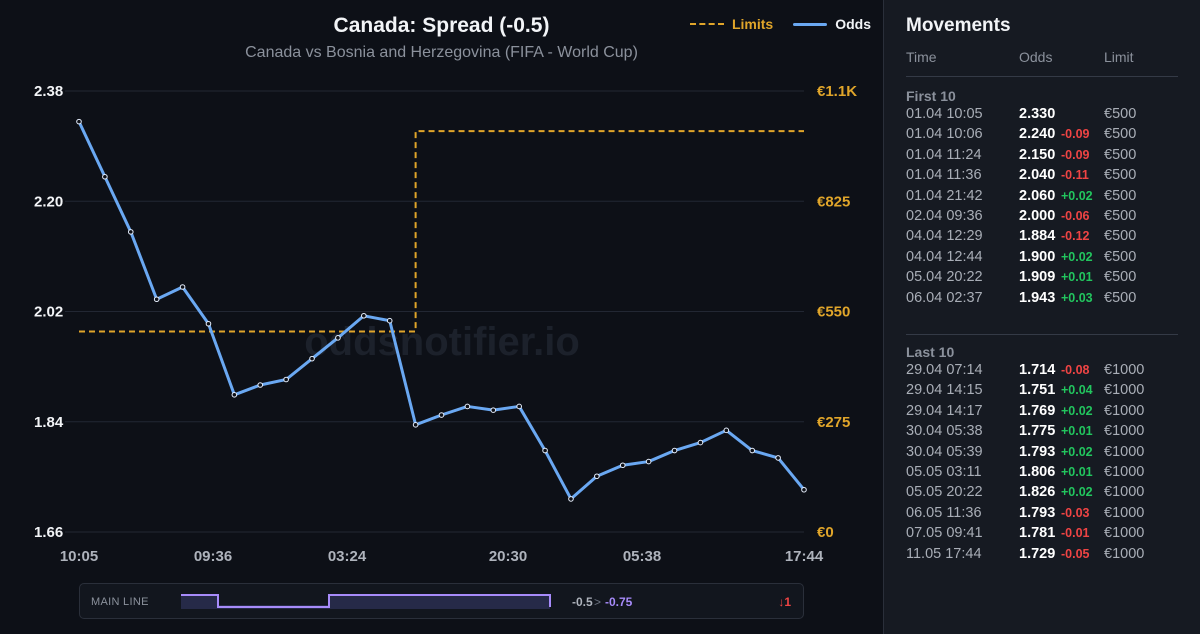 This screenshot has height=634, width=1200. What do you see at coordinates (442, 342) in the screenshot?
I see `watermark: oddsnotifier.io` at bounding box center [442, 342].